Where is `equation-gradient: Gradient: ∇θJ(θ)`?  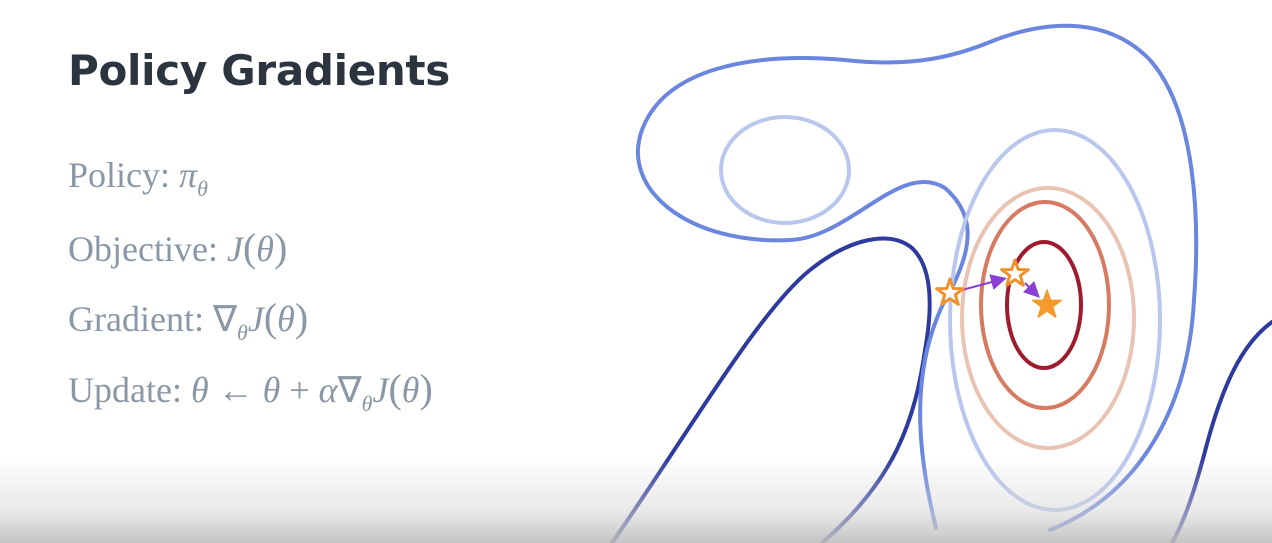 equation-gradient: Gradient: ∇θJ(θ) is located at coordinates (188, 320).